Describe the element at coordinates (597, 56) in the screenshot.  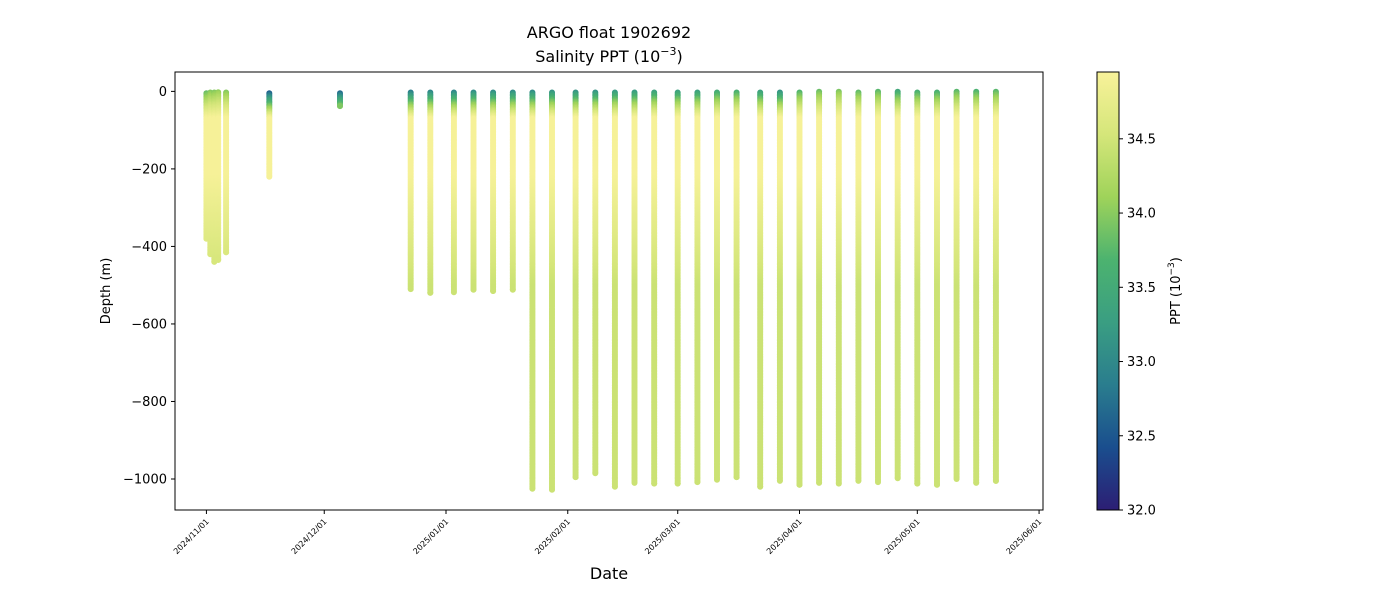
I see `chart-subtitle-prefix: Salinity PPT (10` at that location.